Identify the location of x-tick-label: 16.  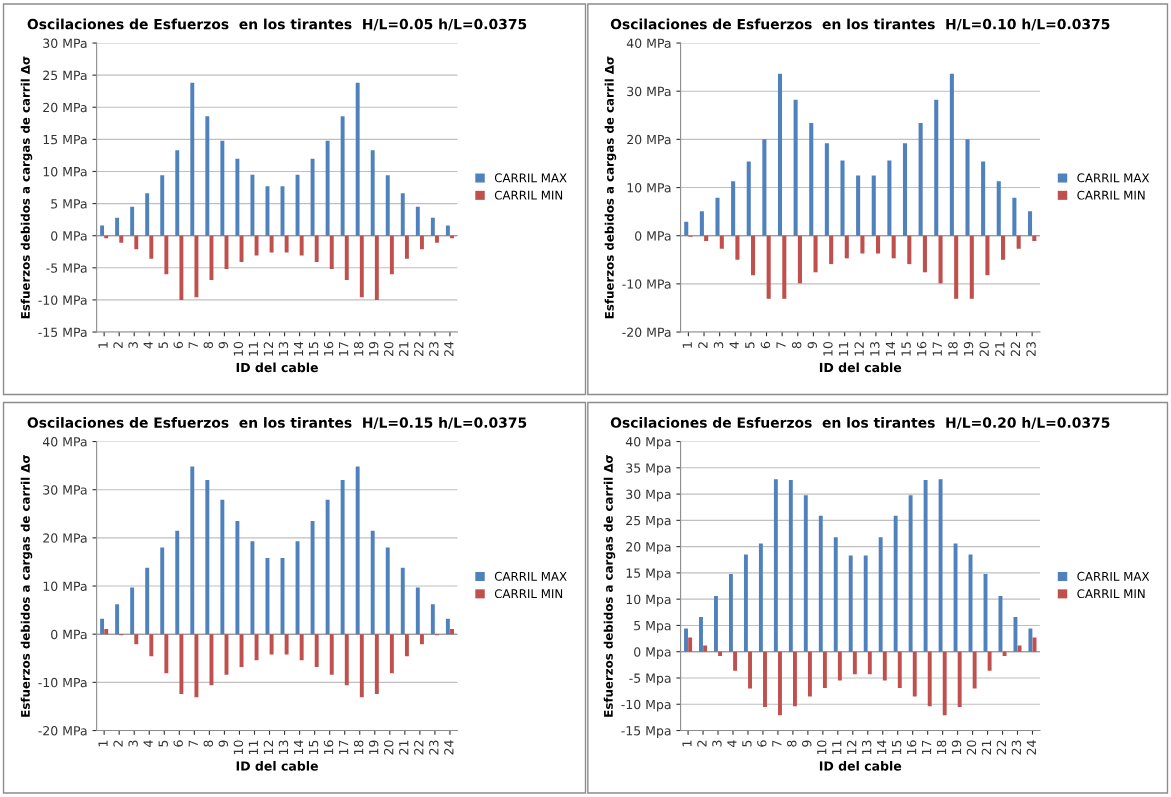
(328, 747).